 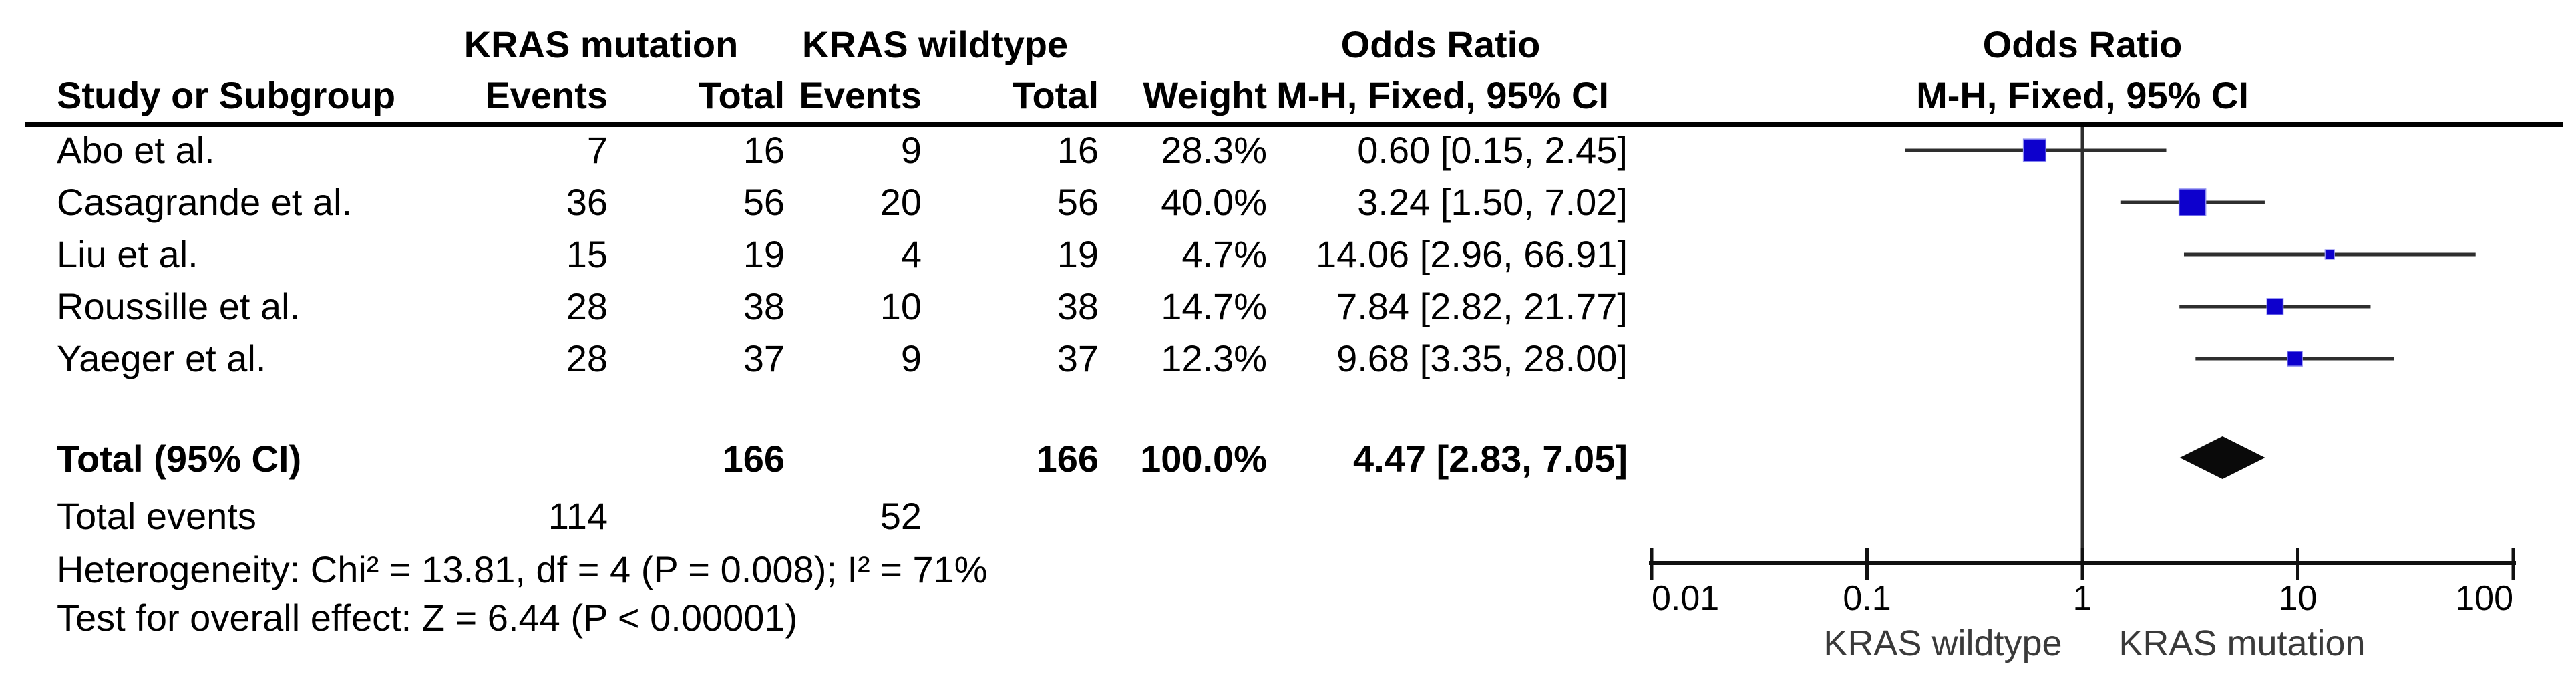 I want to click on plot-subtitle: M-H, Fixed, 95% CI, so click(x=2082, y=95).